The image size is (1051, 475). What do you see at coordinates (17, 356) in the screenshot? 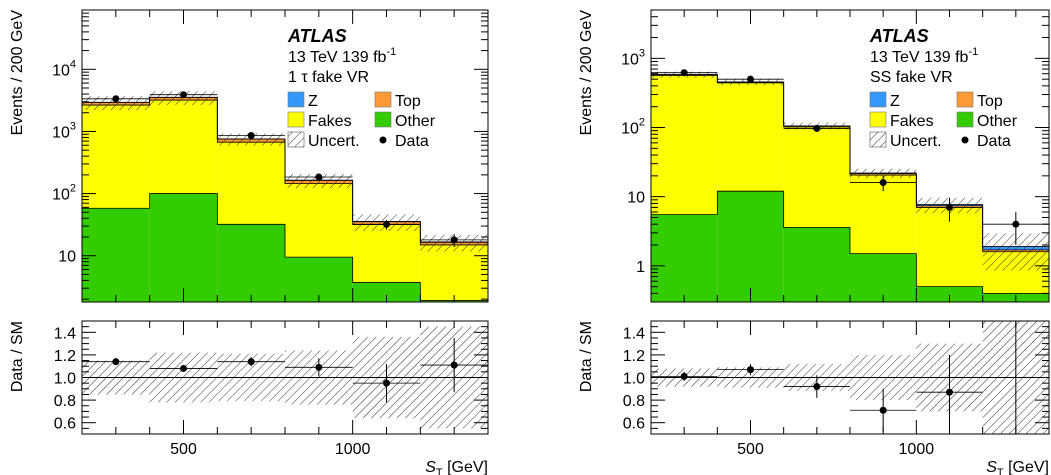
I see `ratio-axis-title: Data / SM` at bounding box center [17, 356].